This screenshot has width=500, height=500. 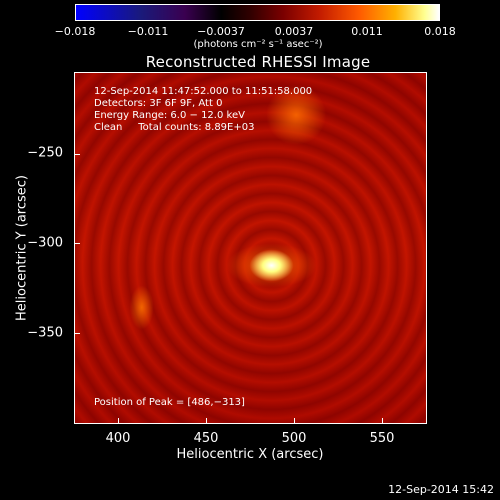 I want to click on colorbar-tick: −0.0037, so click(x=221, y=31).